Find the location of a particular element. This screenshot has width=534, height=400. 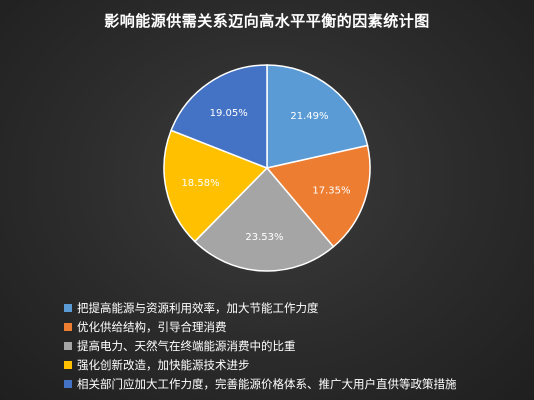

legend-label: 强化创新改造，加快能源技术进步 is located at coordinates (163, 364).